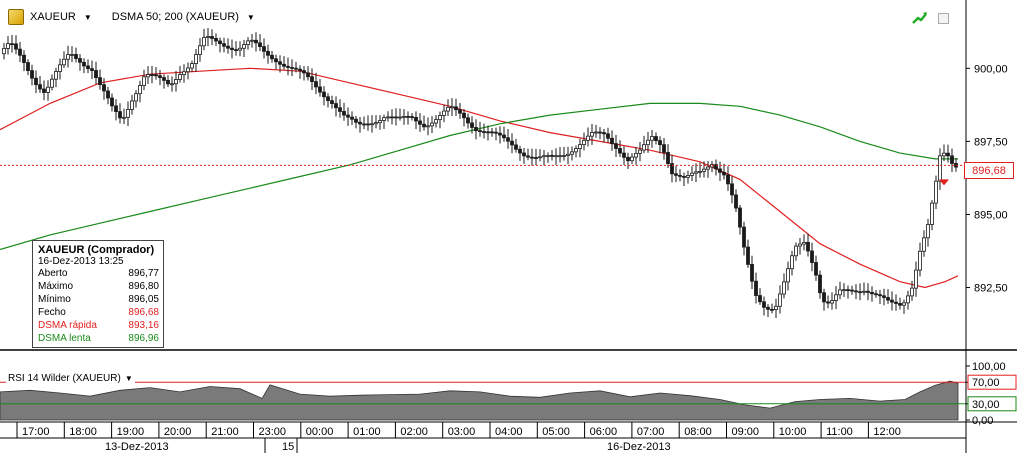  Describe the element at coordinates (98, 273) in the screenshot. I see `info-row-open: Aberto 896,77` at that location.